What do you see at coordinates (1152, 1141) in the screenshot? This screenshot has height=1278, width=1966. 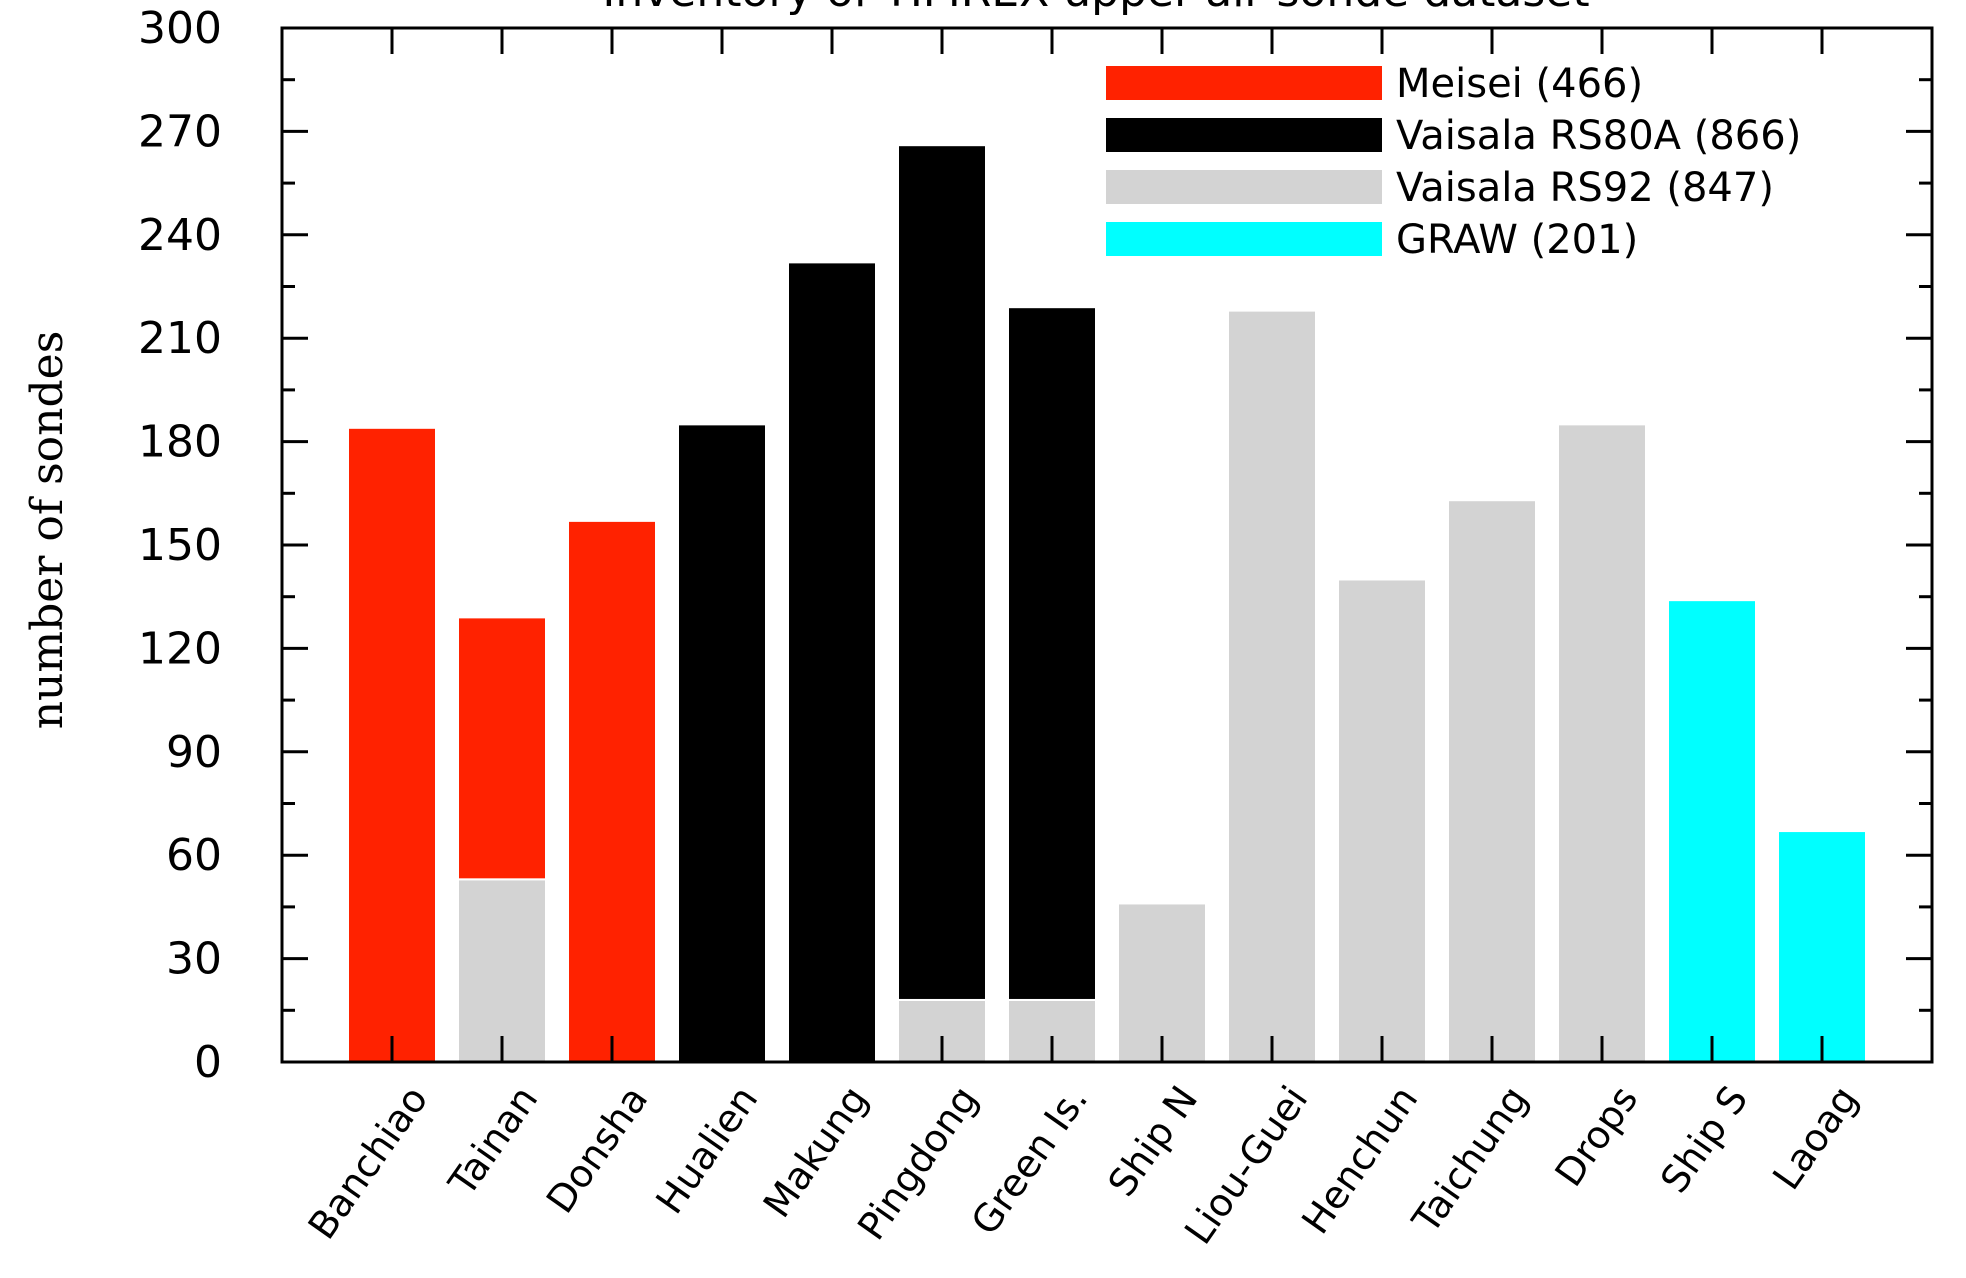 I see `x-tick-label: Ship N` at bounding box center [1152, 1141].